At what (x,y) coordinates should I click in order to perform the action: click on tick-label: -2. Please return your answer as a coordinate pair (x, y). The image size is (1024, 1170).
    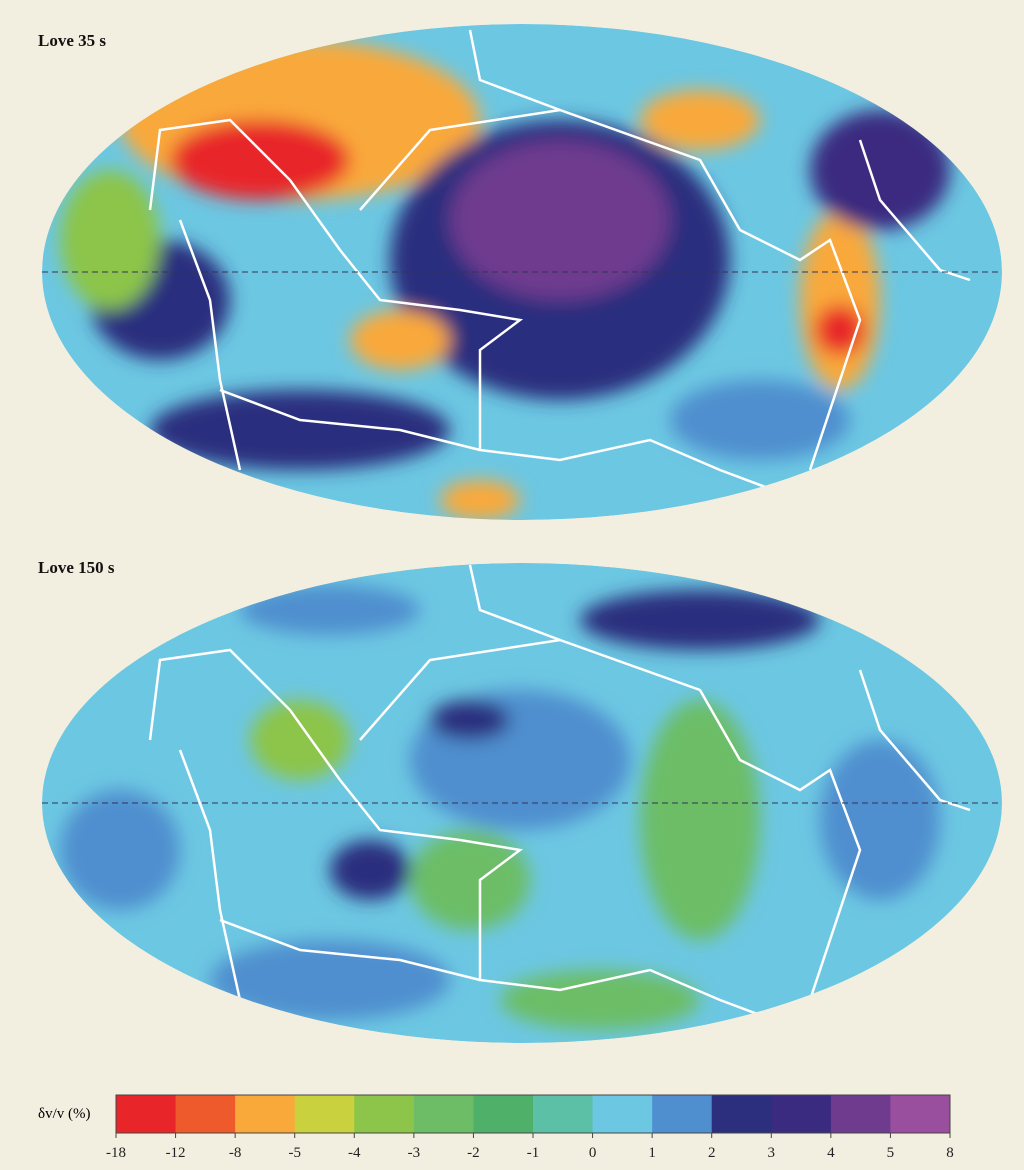
    Looking at the image, I should click on (473, 1153).